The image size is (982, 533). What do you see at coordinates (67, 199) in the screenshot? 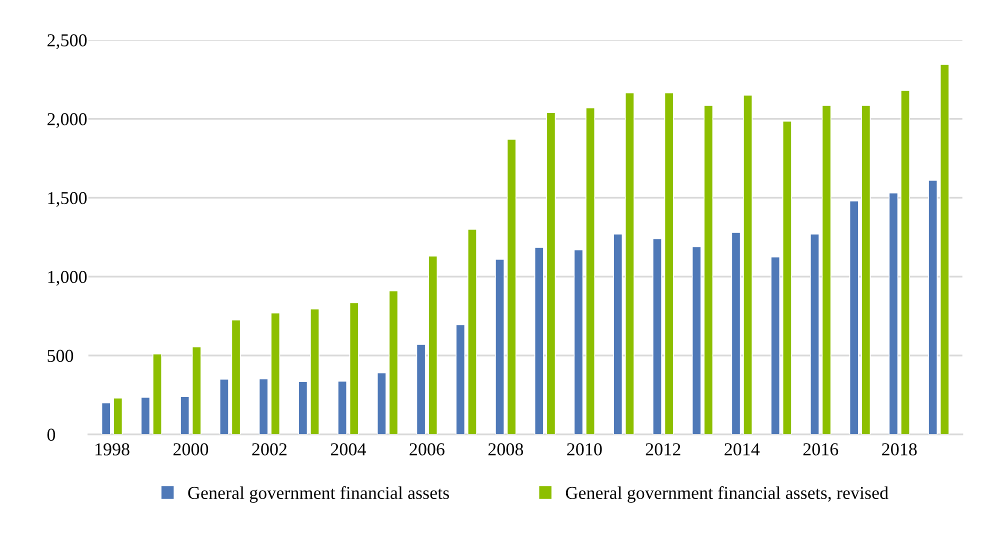
I see `y-tick-label: 1,500` at bounding box center [67, 199].